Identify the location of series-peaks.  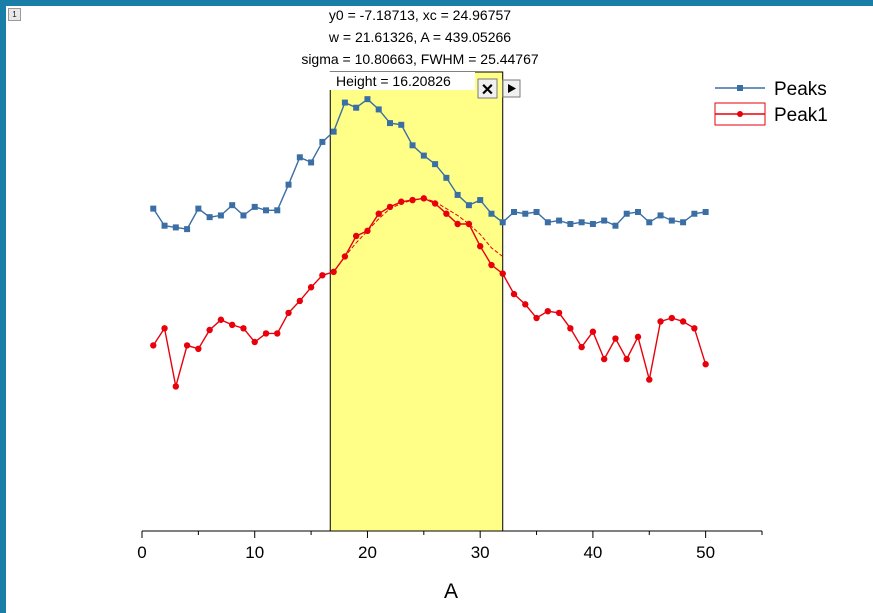
(429, 164).